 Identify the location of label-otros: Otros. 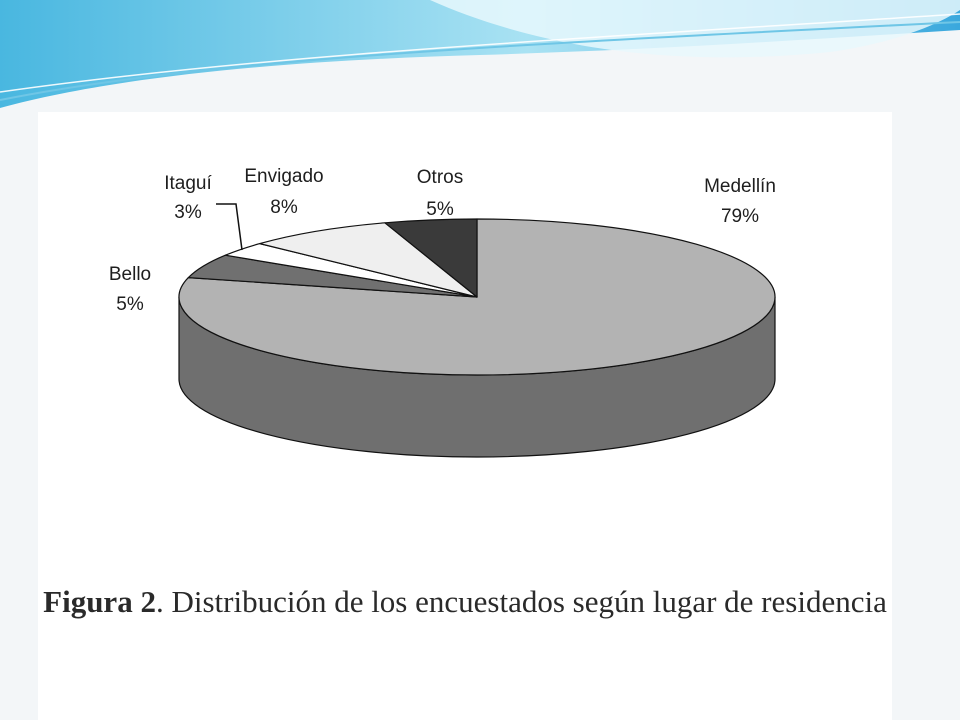
(440, 177).